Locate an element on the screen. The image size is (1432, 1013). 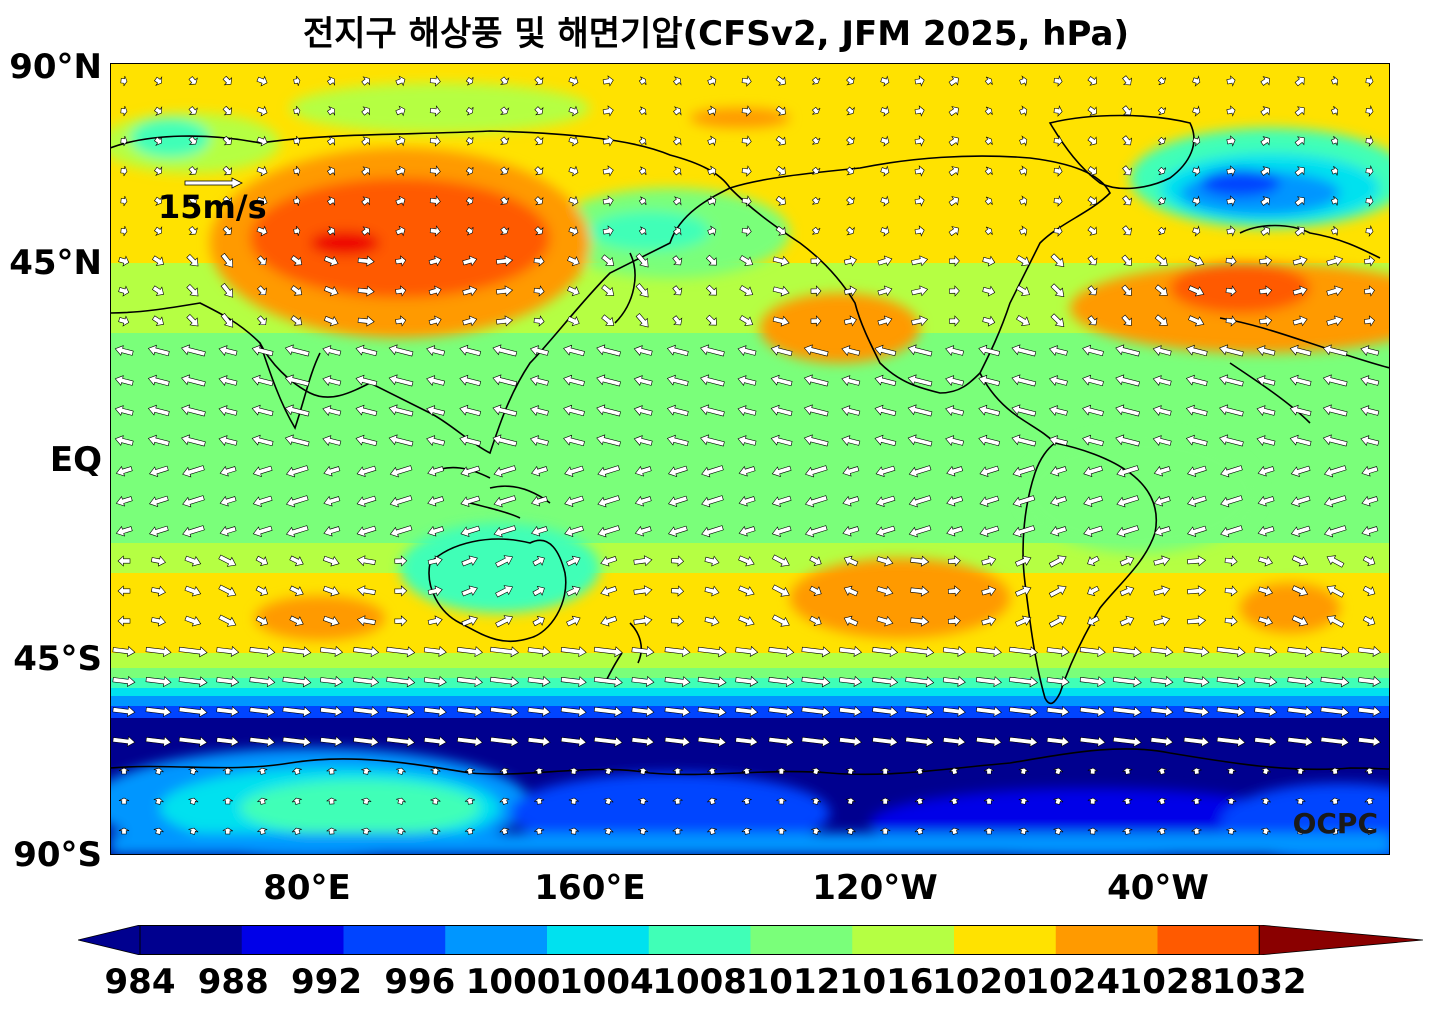
reference-vector-arrow is located at coordinates (213, 183).